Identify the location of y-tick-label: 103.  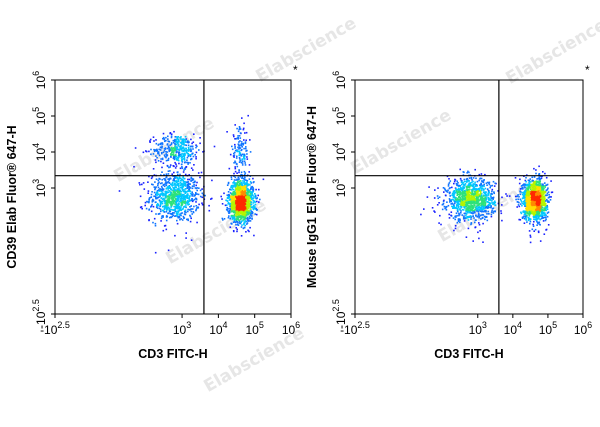
(39, 188).